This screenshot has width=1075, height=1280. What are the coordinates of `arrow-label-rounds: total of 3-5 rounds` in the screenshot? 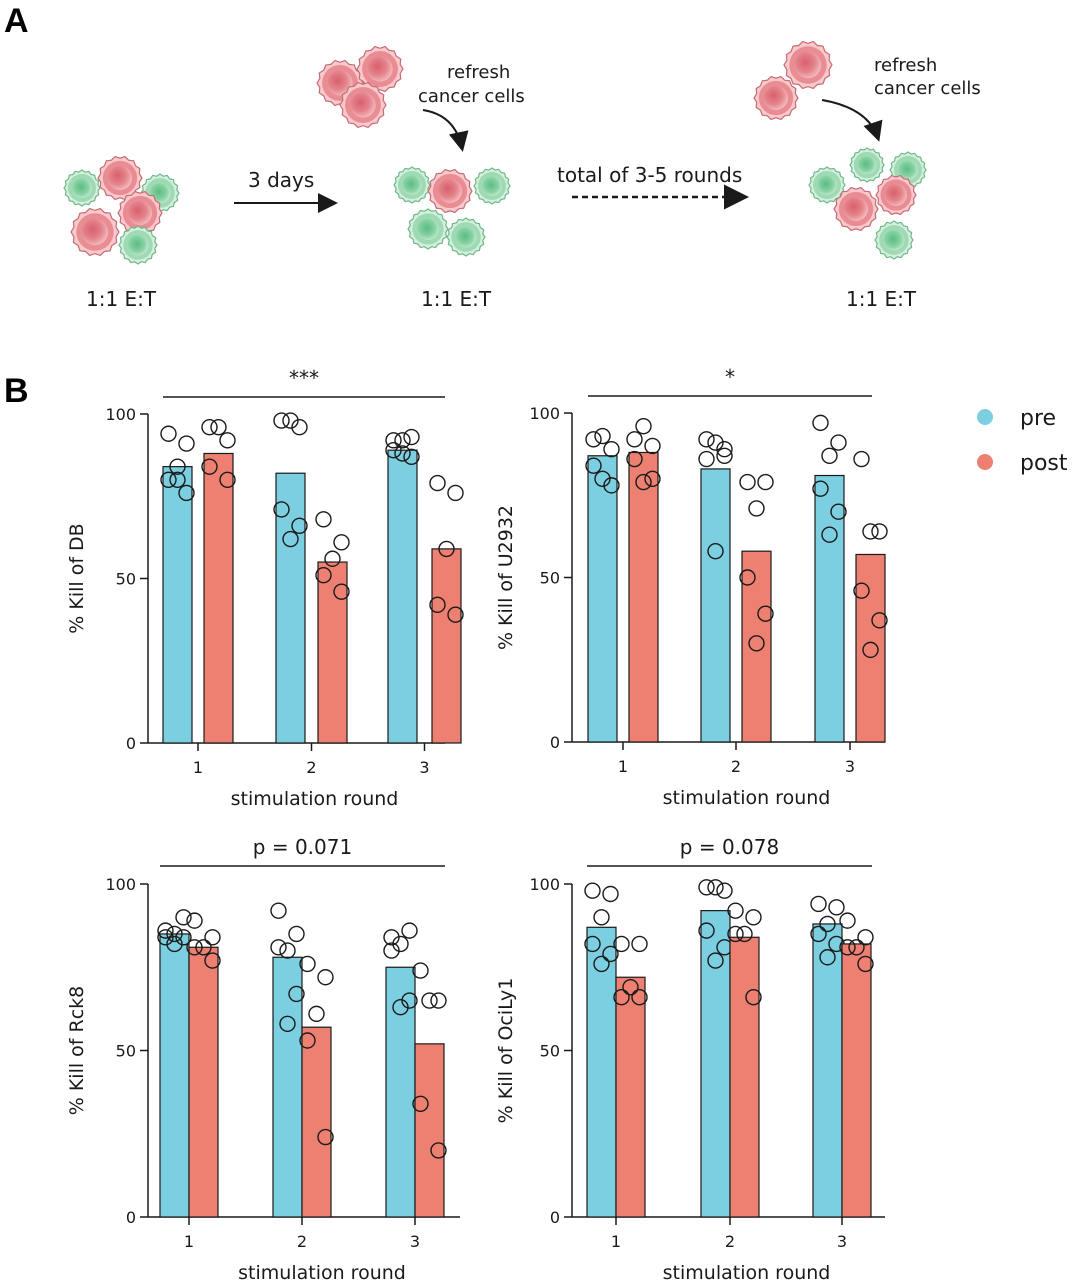 It's located at (649, 175).